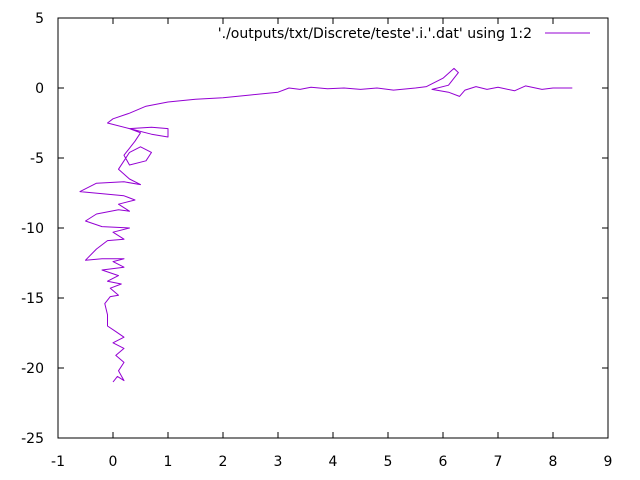  Describe the element at coordinates (32, 229) in the screenshot. I see `y-tick-label: -10` at that location.